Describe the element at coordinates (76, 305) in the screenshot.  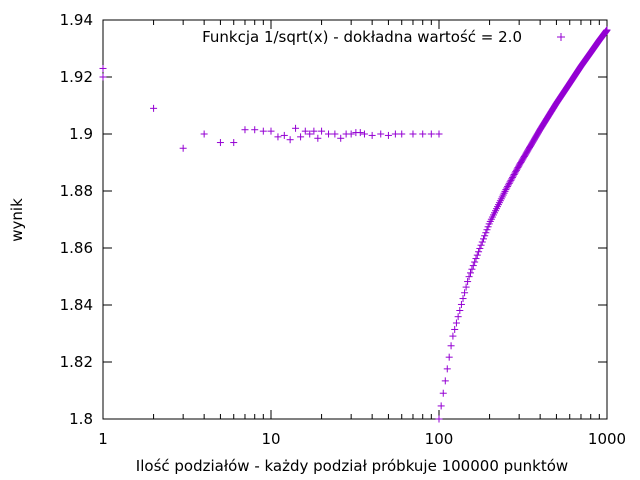
I see `y-tick-label: 1.84` at that location.